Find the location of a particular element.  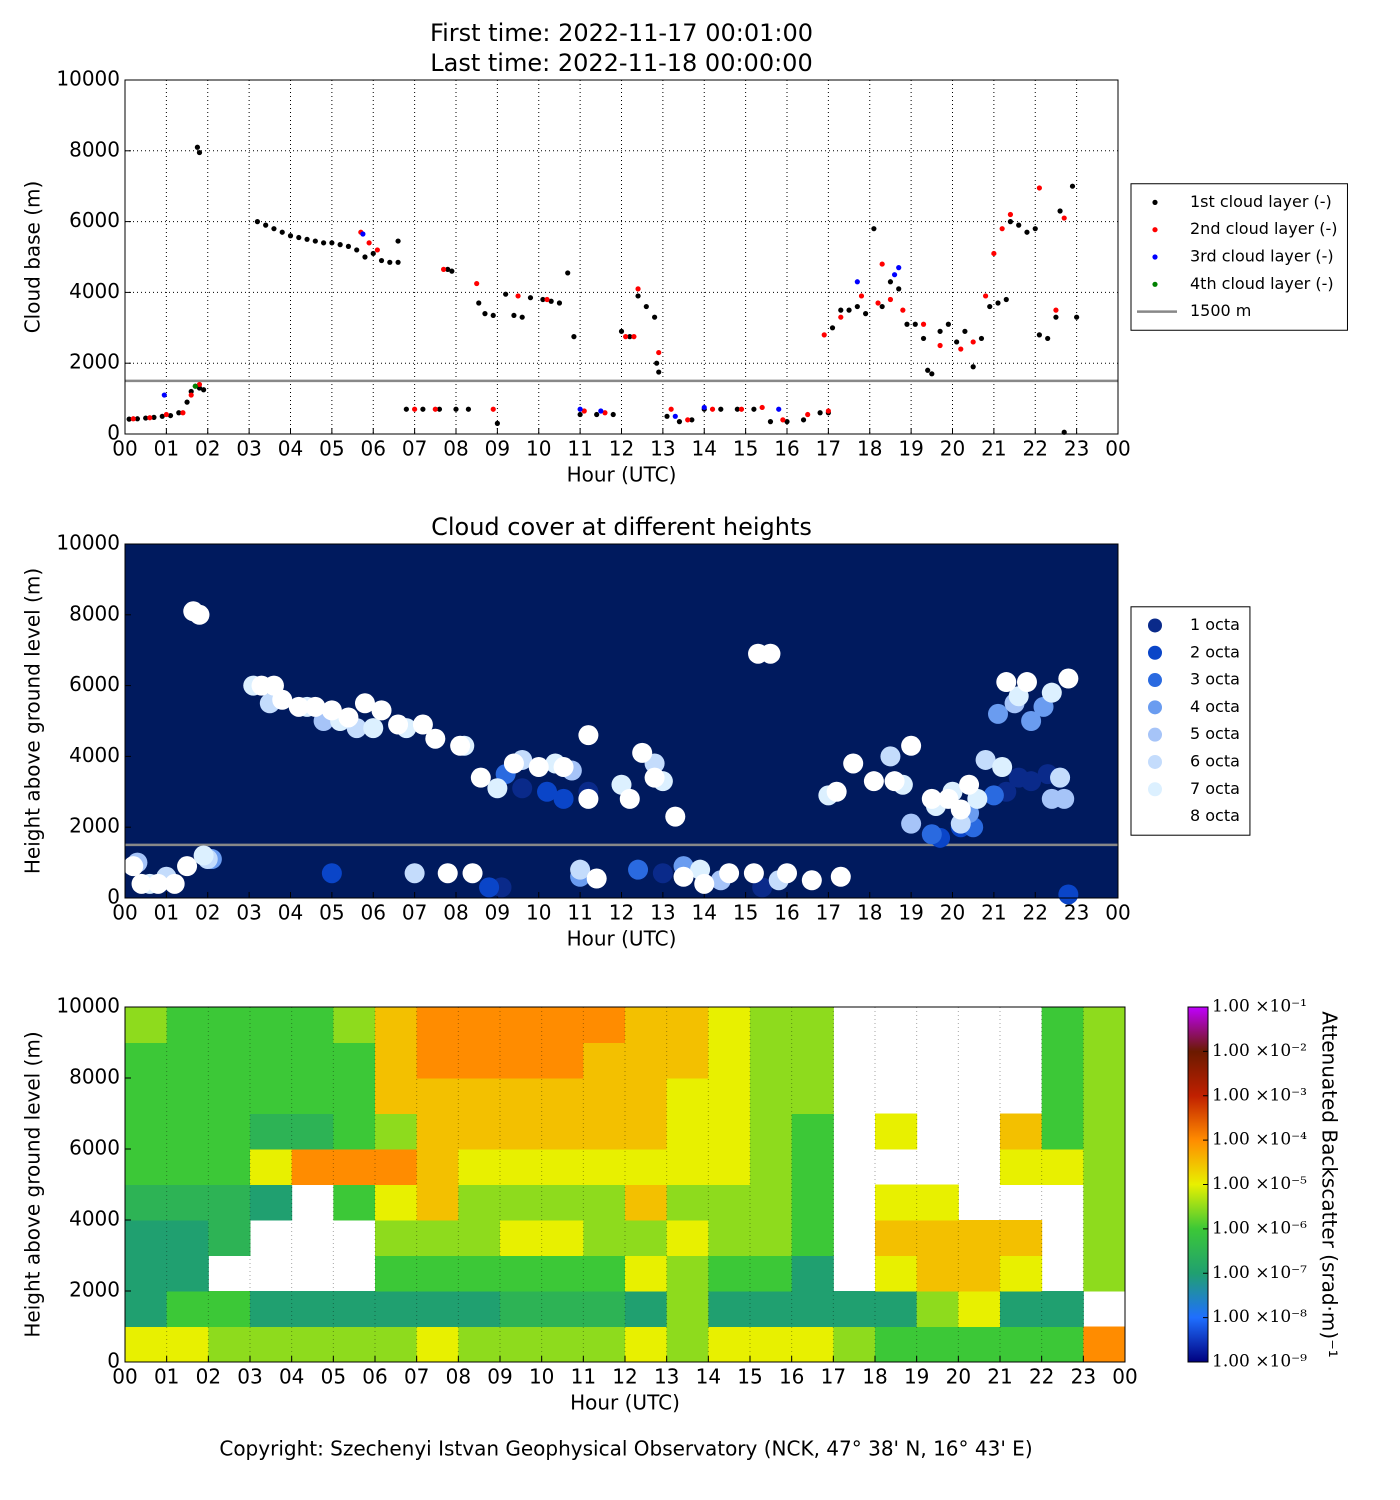

x-tick-label: 13 is located at coordinates (666, 1377).